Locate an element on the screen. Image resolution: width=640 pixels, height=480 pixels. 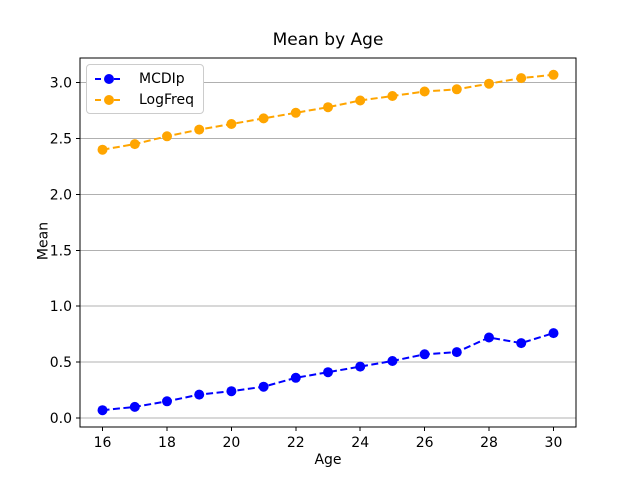
y-tick-label: 0.0 is located at coordinates (61, 419).